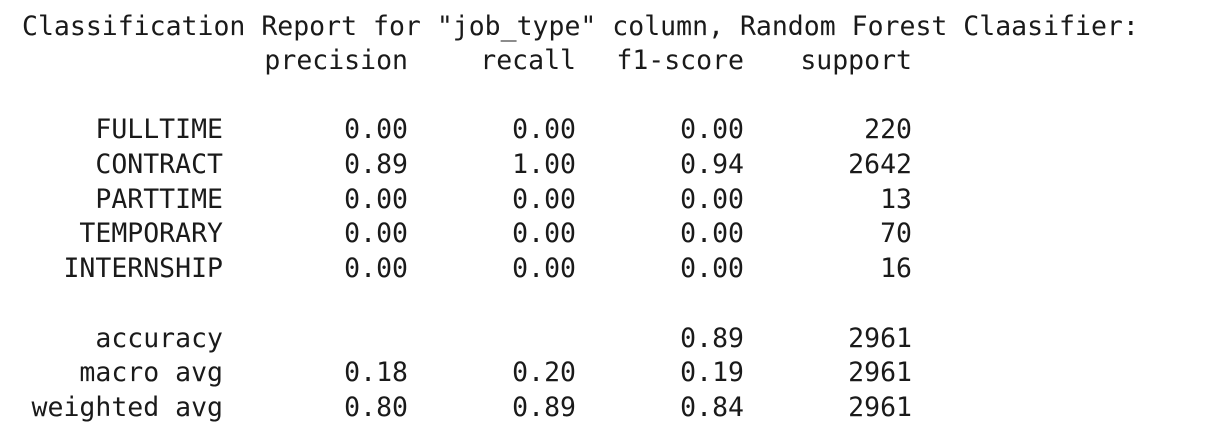  What do you see at coordinates (376, 164) in the screenshot?
I see `precision-value: 0.89` at bounding box center [376, 164].